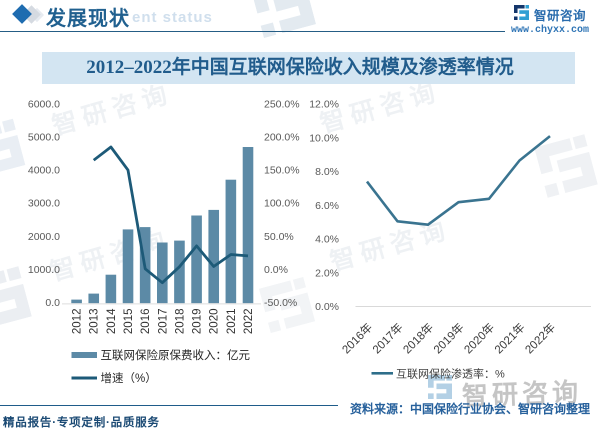 The image size is (600, 430). Describe the element at coordinates (44, 171) in the screenshot. I see `svg-text: 4000.0` at that location.